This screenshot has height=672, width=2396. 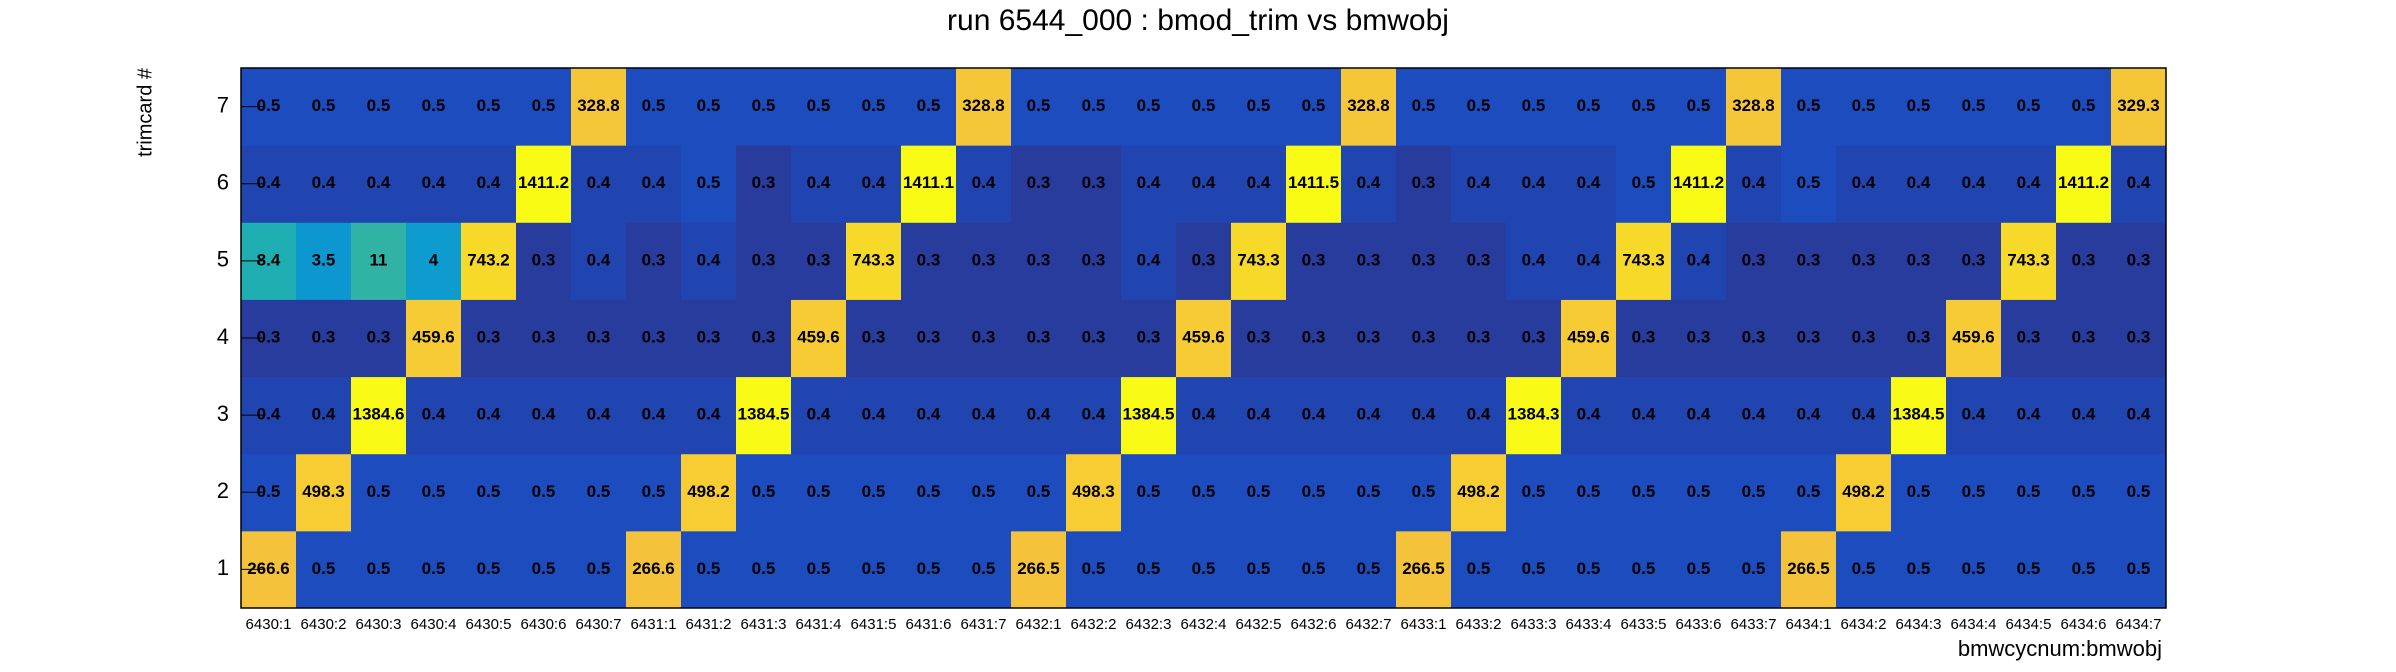 What do you see at coordinates (1698, 182) in the screenshot?
I see `cell-label: 1411.2` at bounding box center [1698, 182].